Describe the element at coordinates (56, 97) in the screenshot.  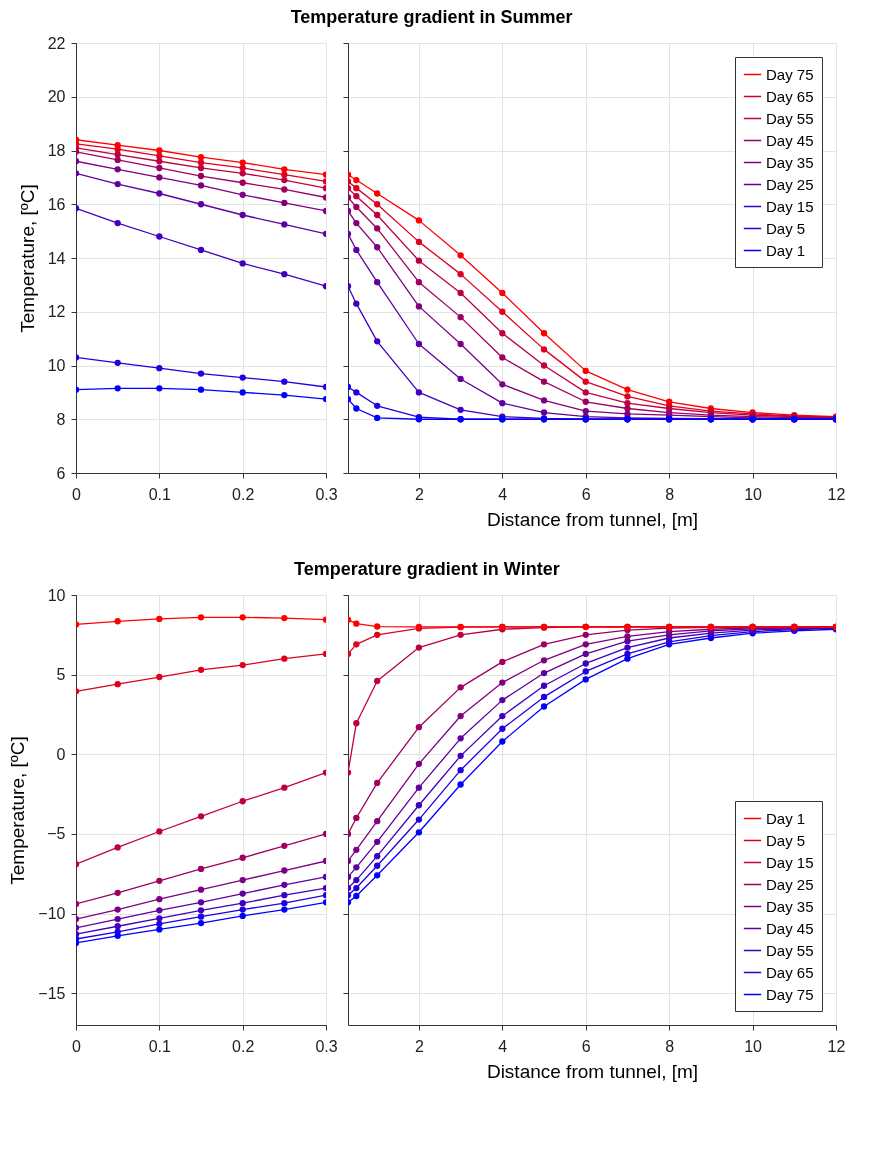
I see `y-tick-label: 20` at that location.